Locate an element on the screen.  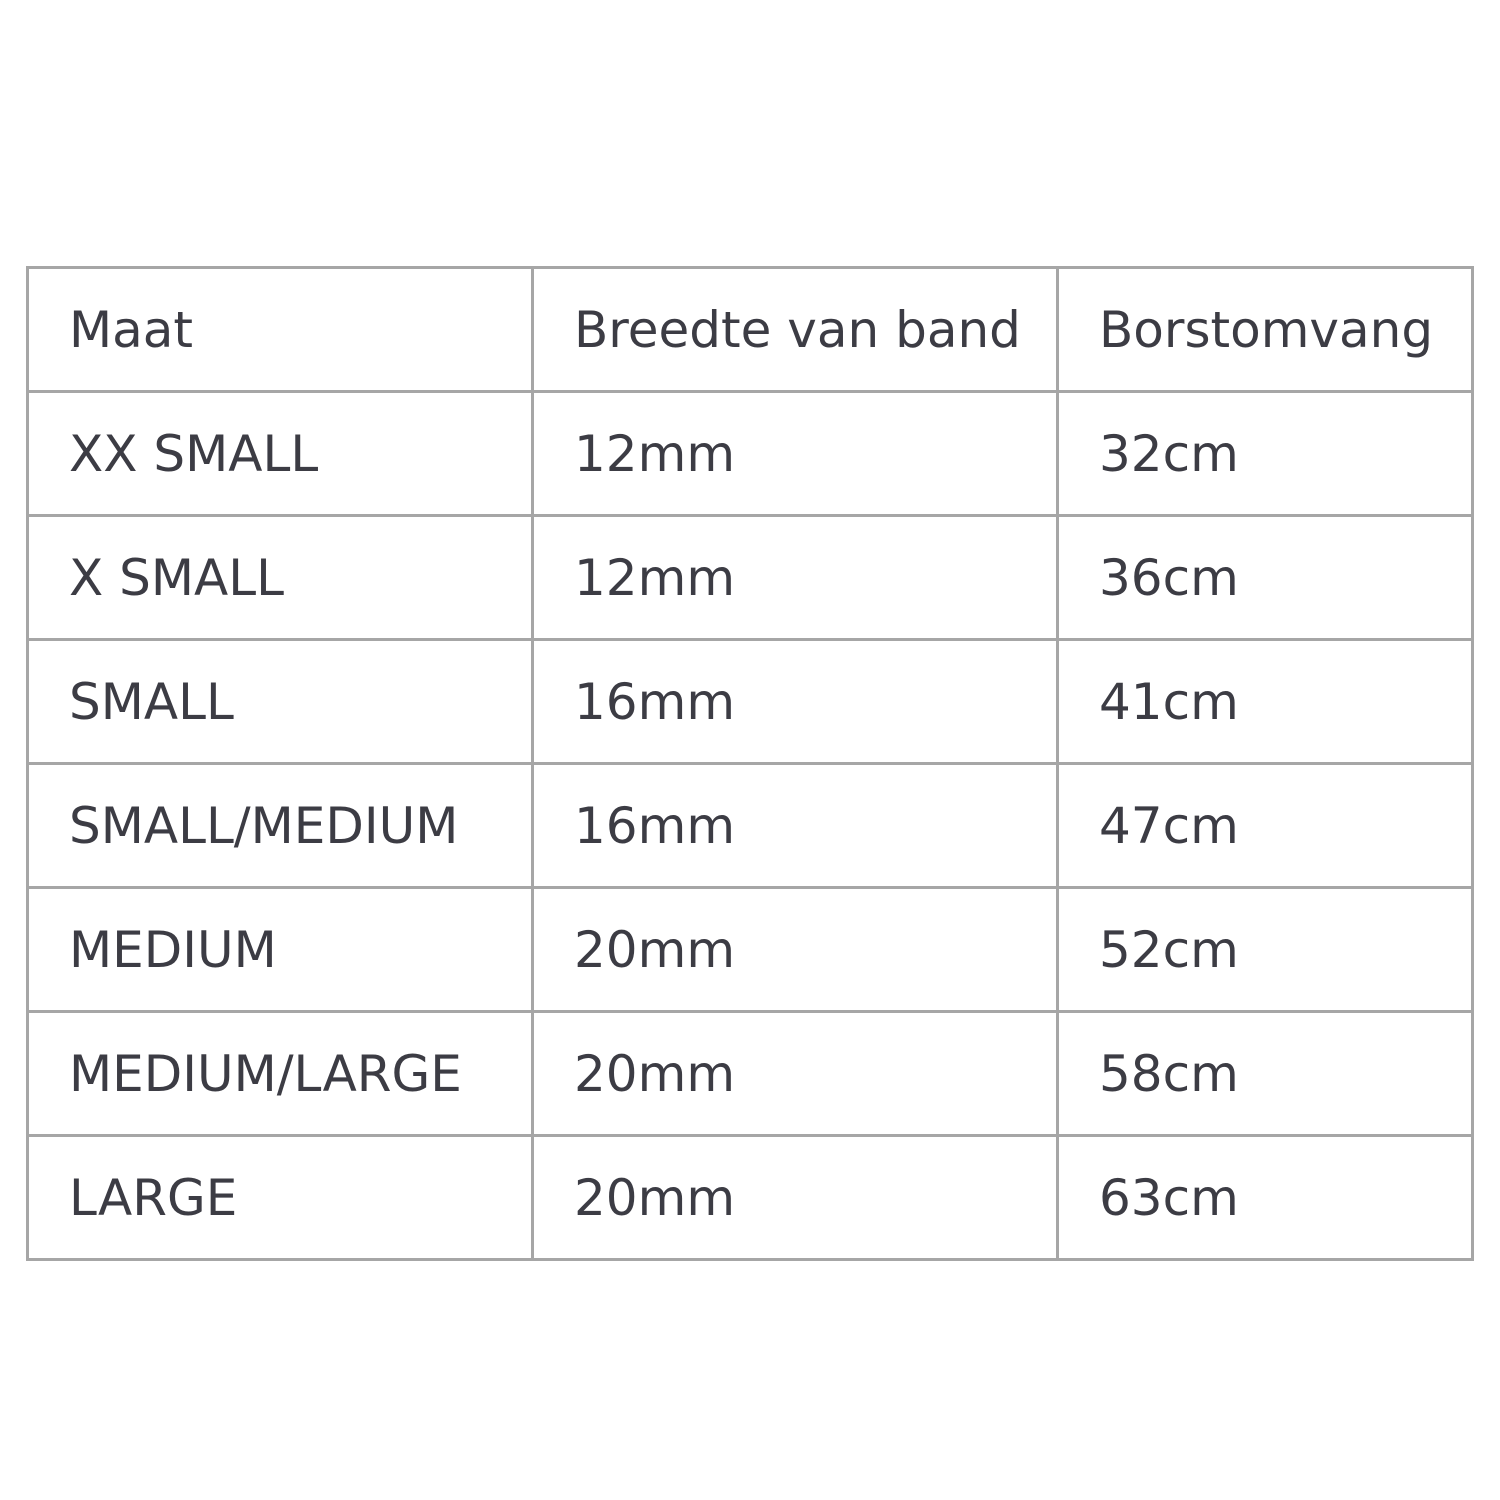
table-row: X SMALL 12mm 36cm is located at coordinates (750, 577).